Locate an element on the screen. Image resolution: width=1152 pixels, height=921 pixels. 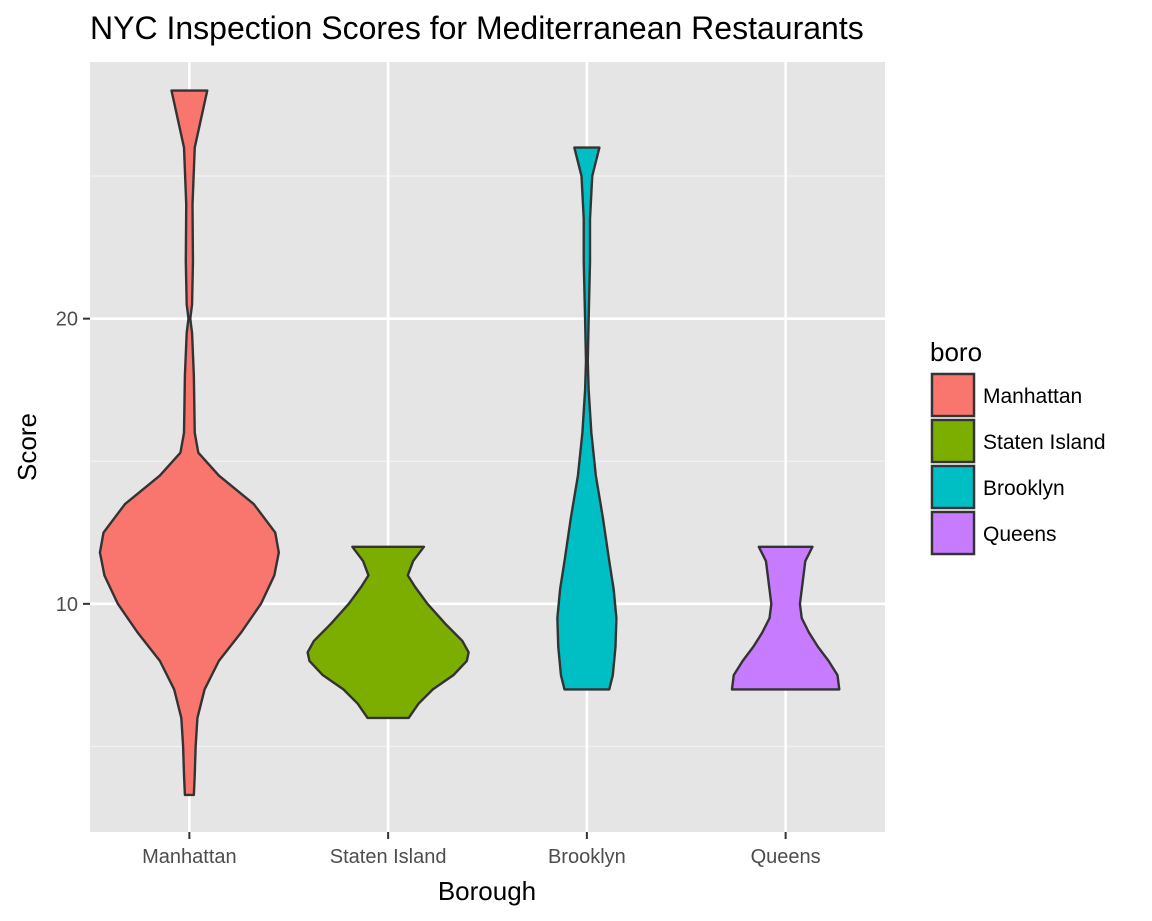
violin-queens is located at coordinates (785, 618).